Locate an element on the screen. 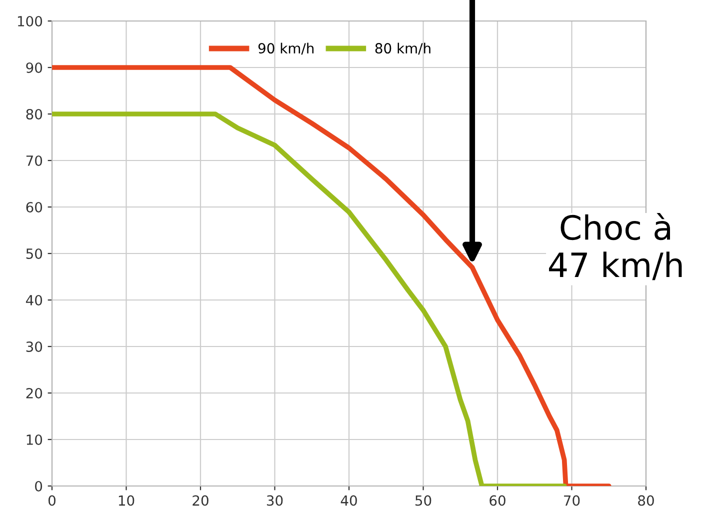 Image resolution: width=708 pixels, height=519 pixels. x-tick-label: 80 is located at coordinates (646, 500).